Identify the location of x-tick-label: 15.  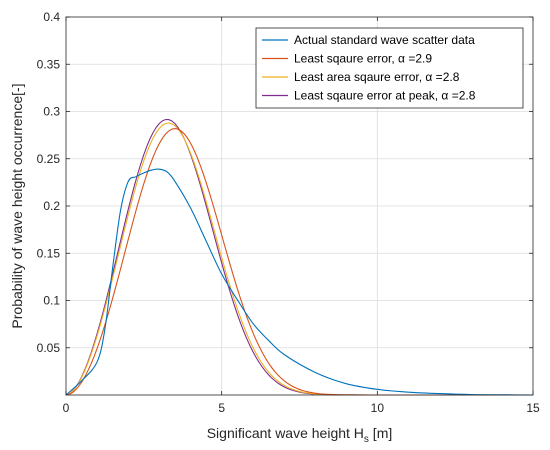
(533, 408).